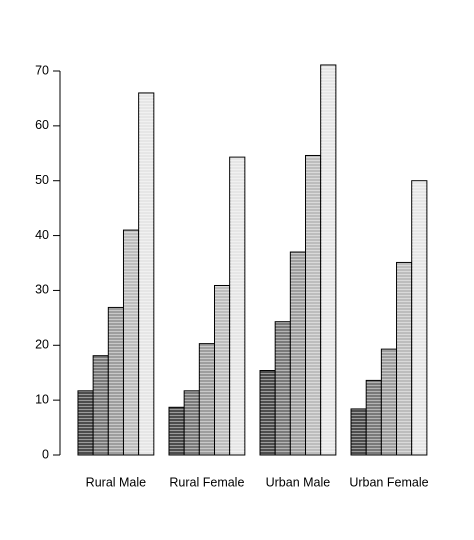  What do you see at coordinates (388, 482) in the screenshot?
I see `x-tick-label: Urban Female` at bounding box center [388, 482].